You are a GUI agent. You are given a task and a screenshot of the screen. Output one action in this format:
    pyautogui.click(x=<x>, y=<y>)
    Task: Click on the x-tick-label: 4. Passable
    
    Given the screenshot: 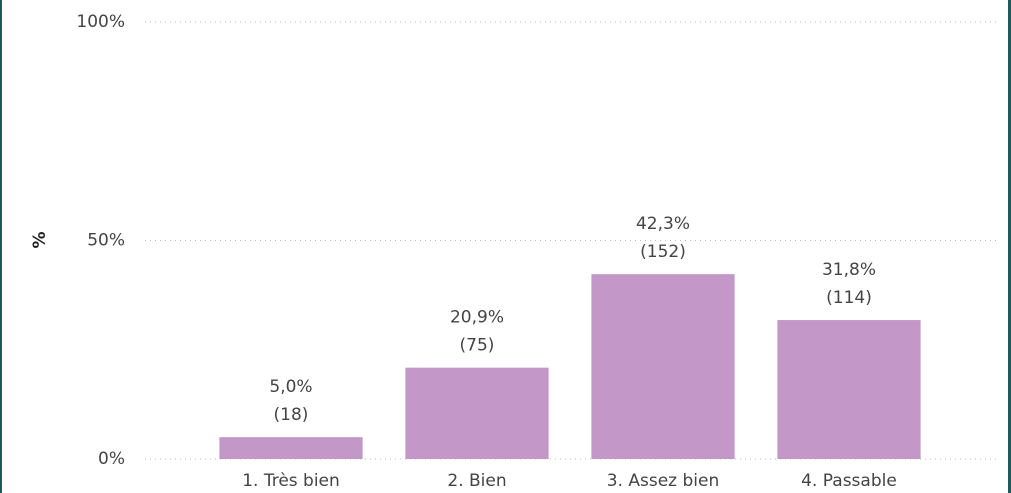 What is the action you would take?
    pyautogui.click(x=849, y=481)
    